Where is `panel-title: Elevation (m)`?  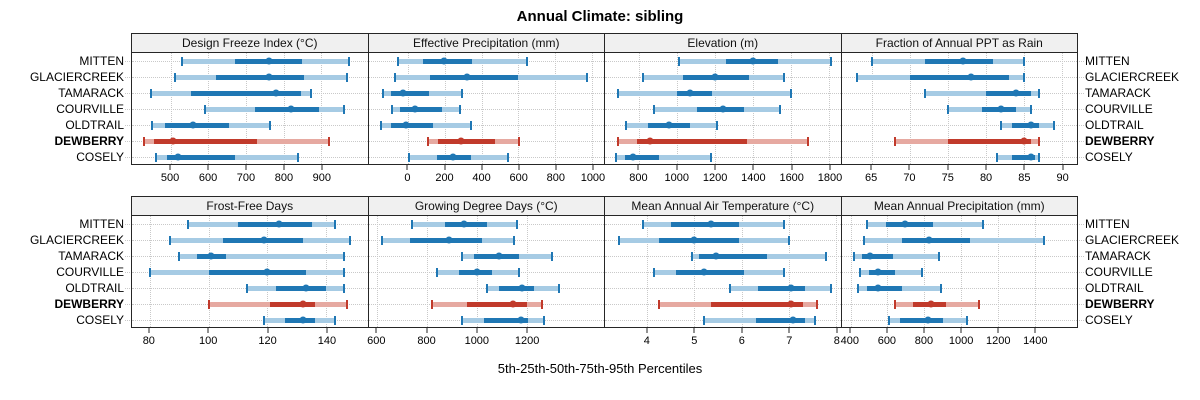 panel-title: Elevation (m) is located at coordinates (723, 43).